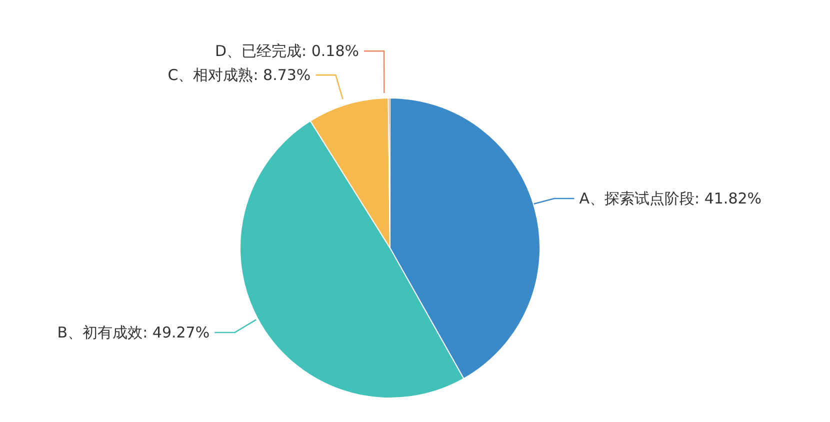 The height and width of the screenshot is (422, 830). What do you see at coordinates (287, 51) in the screenshot?
I see `slice-label: D、已经完成: 0.18%` at bounding box center [287, 51].